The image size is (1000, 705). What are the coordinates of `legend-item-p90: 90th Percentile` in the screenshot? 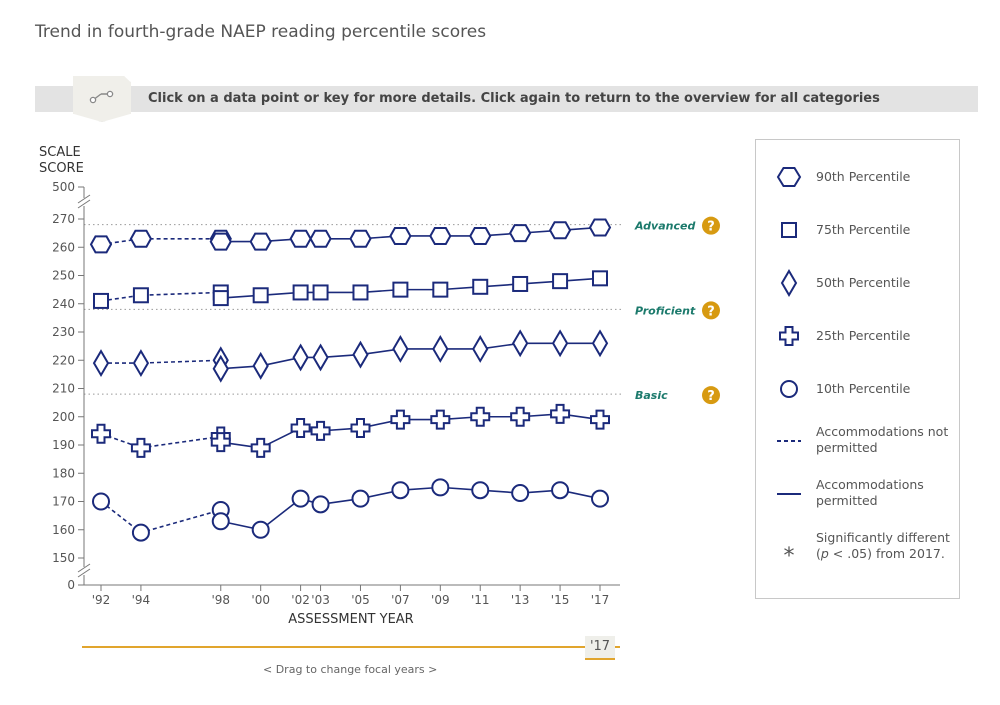 It's located at (857, 177).